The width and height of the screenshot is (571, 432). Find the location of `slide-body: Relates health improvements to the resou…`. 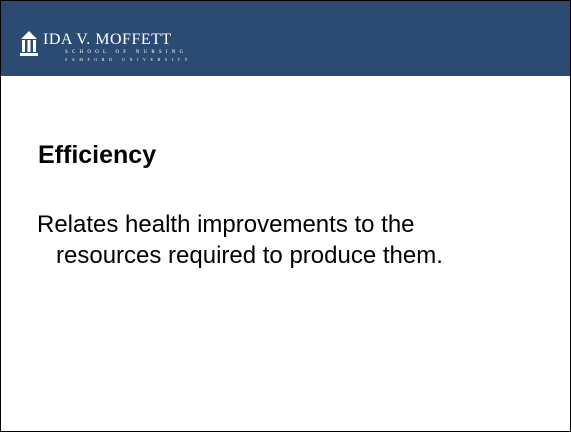

slide-body: Relates health improvements to the resou… is located at coordinates (297, 240).